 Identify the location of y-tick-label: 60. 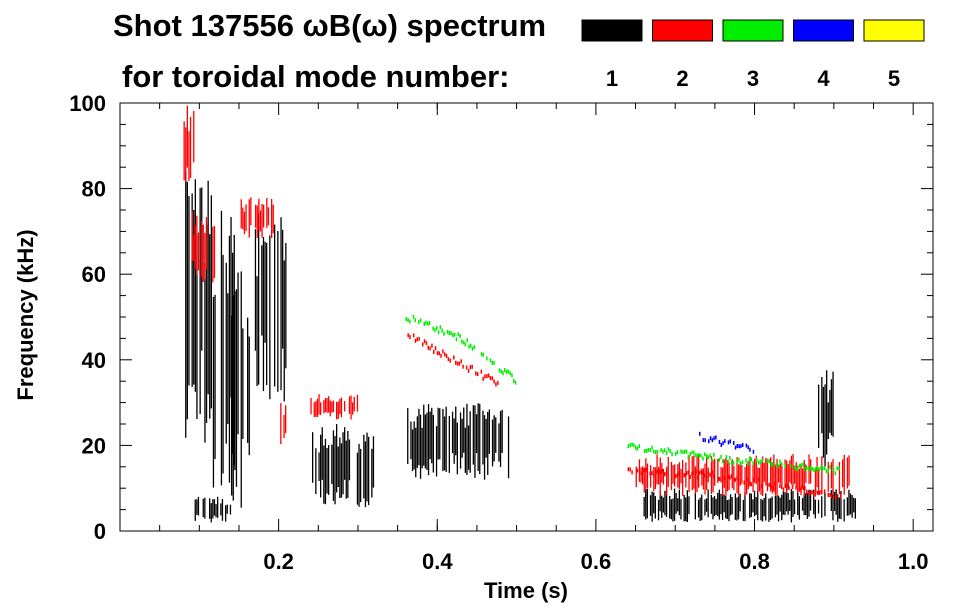
(94, 274).